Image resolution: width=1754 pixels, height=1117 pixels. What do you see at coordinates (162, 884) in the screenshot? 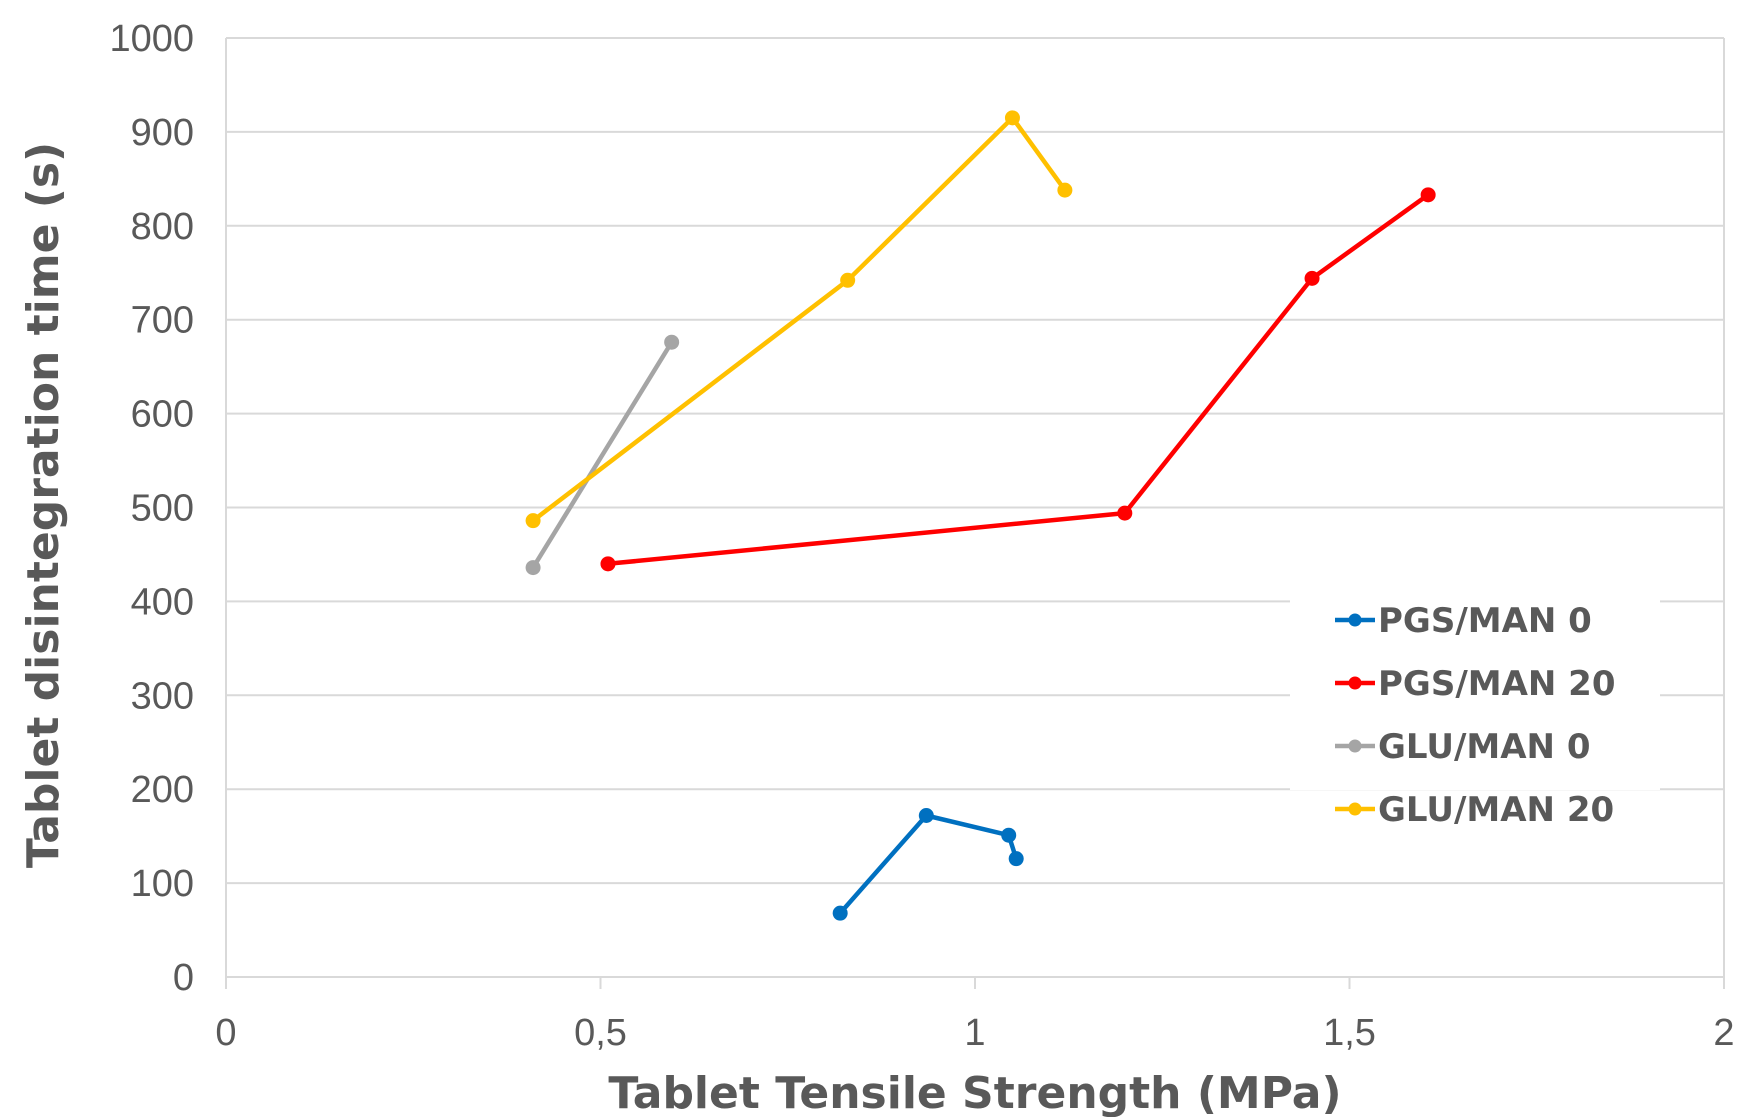
I see `y-tick-label: 100` at bounding box center [162, 884].